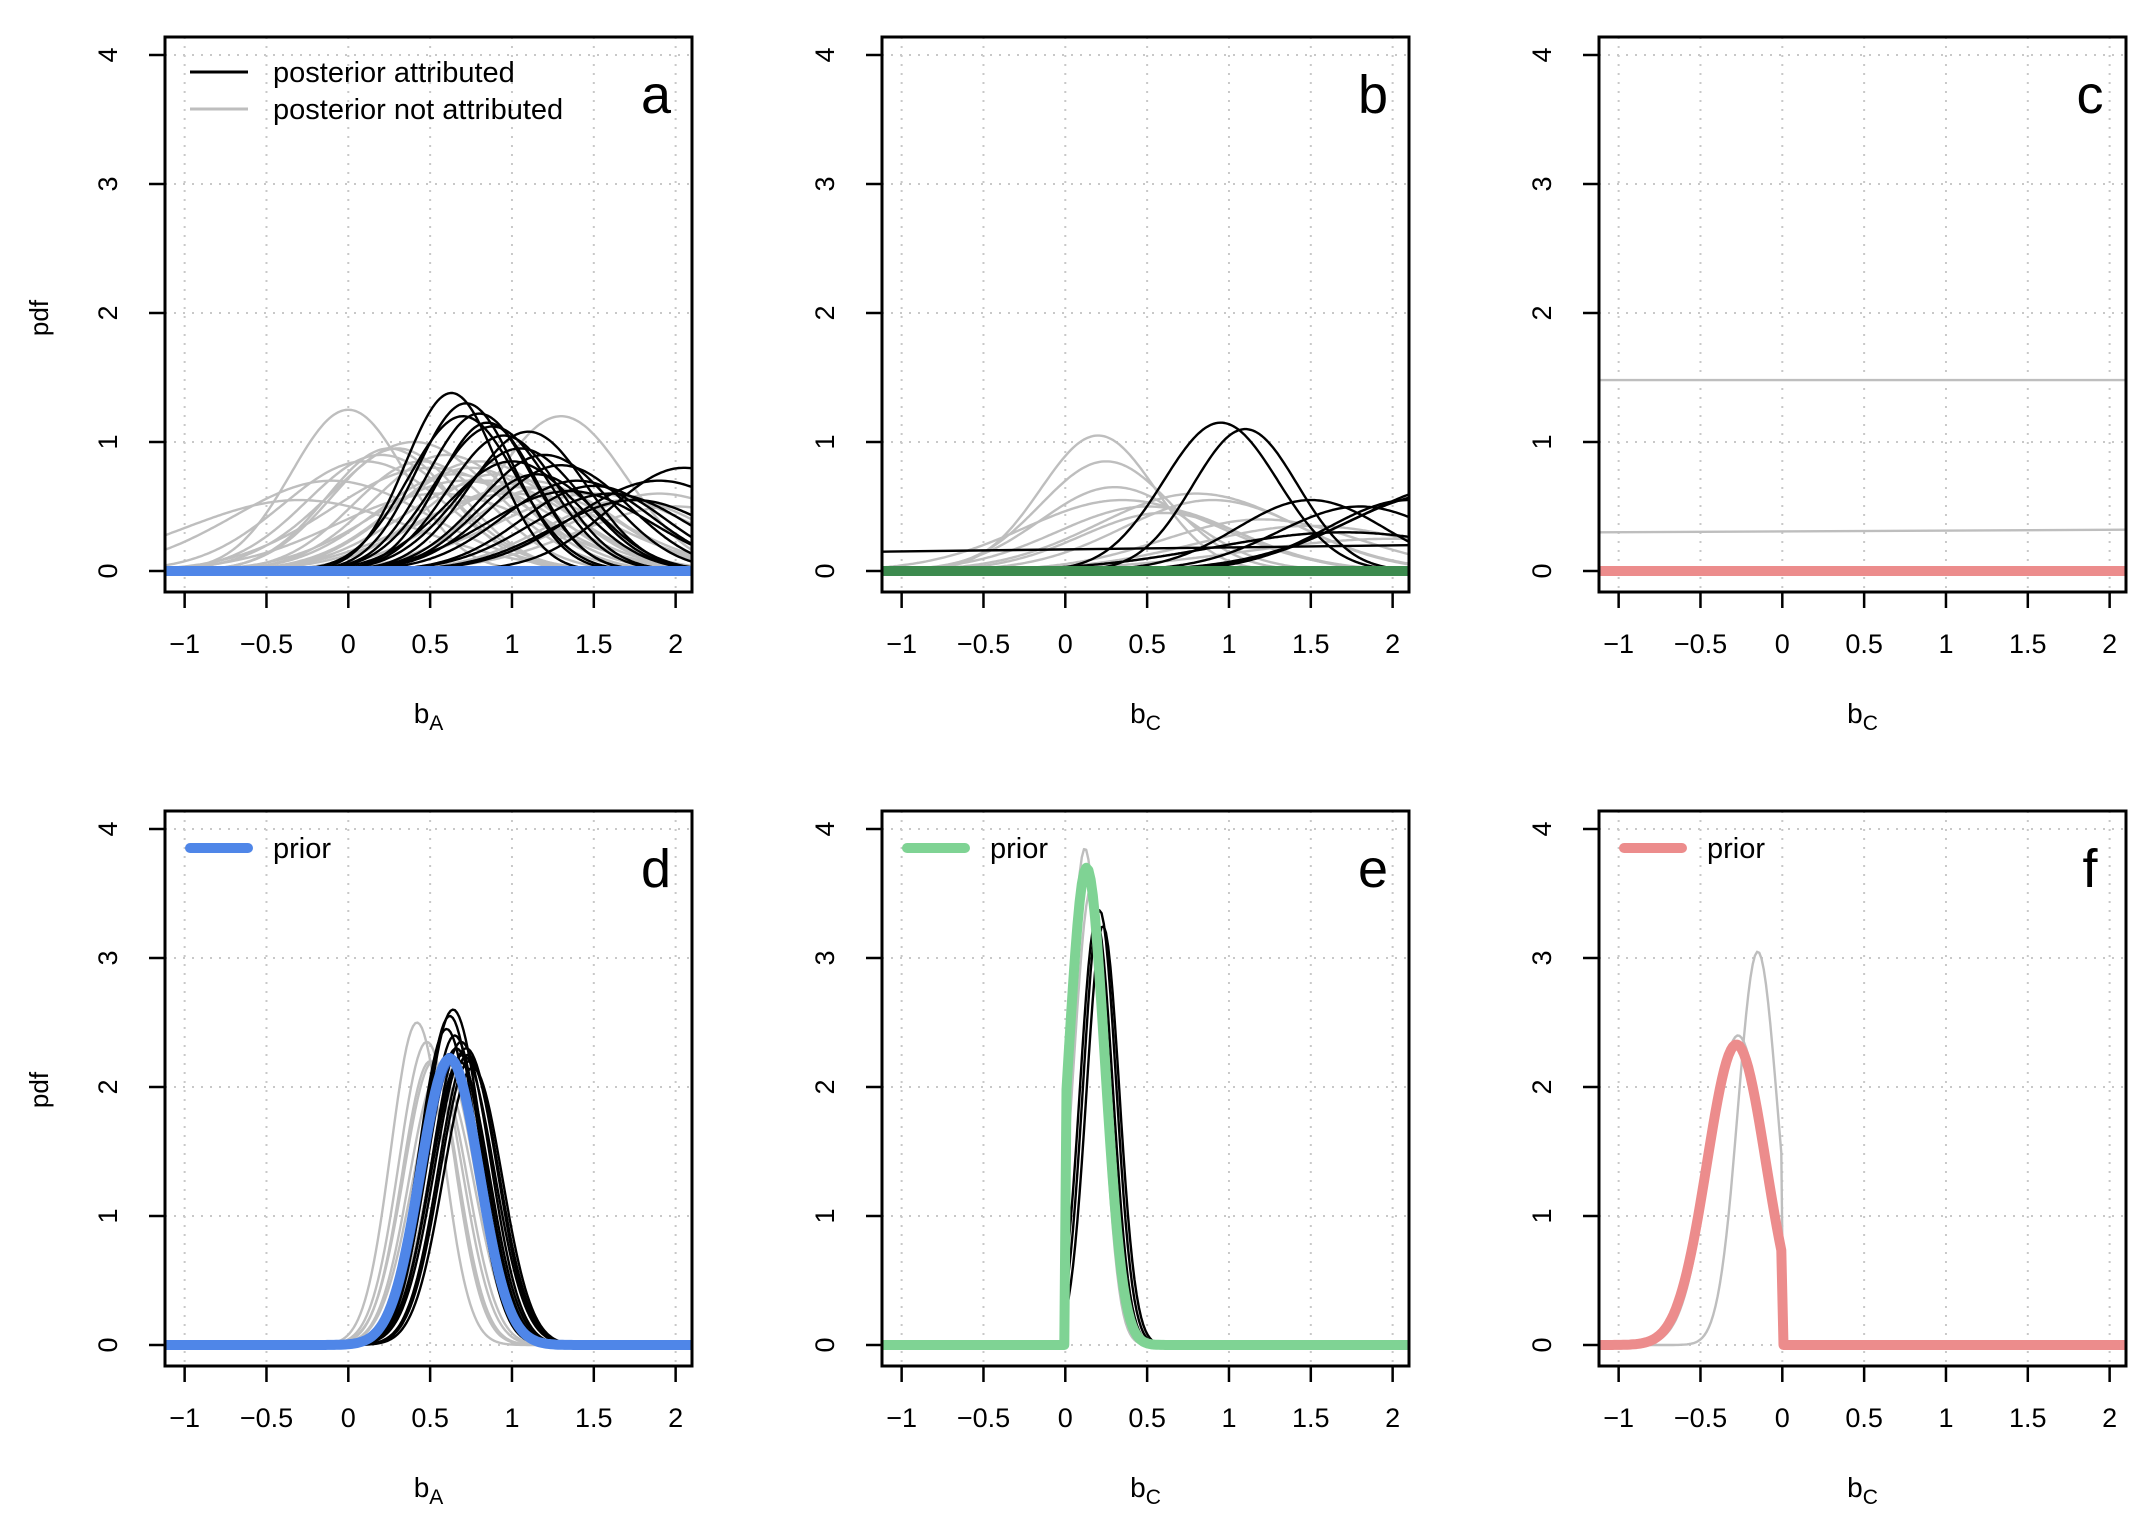 Image resolution: width=2154 pixels, height=1524 pixels. I want to click on x-tick-label-d-5: 1.5, so click(594, 1418).